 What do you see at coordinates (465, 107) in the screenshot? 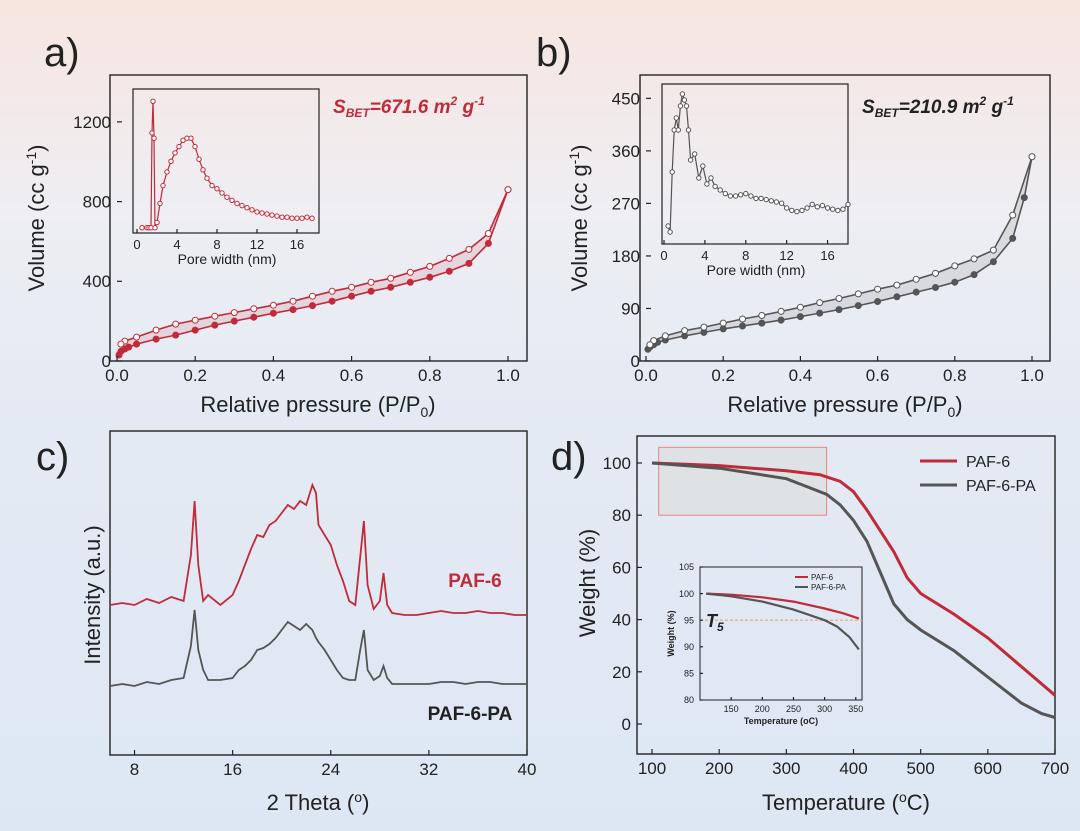
I see `panel-a-sbet-g: g` at bounding box center [465, 107].